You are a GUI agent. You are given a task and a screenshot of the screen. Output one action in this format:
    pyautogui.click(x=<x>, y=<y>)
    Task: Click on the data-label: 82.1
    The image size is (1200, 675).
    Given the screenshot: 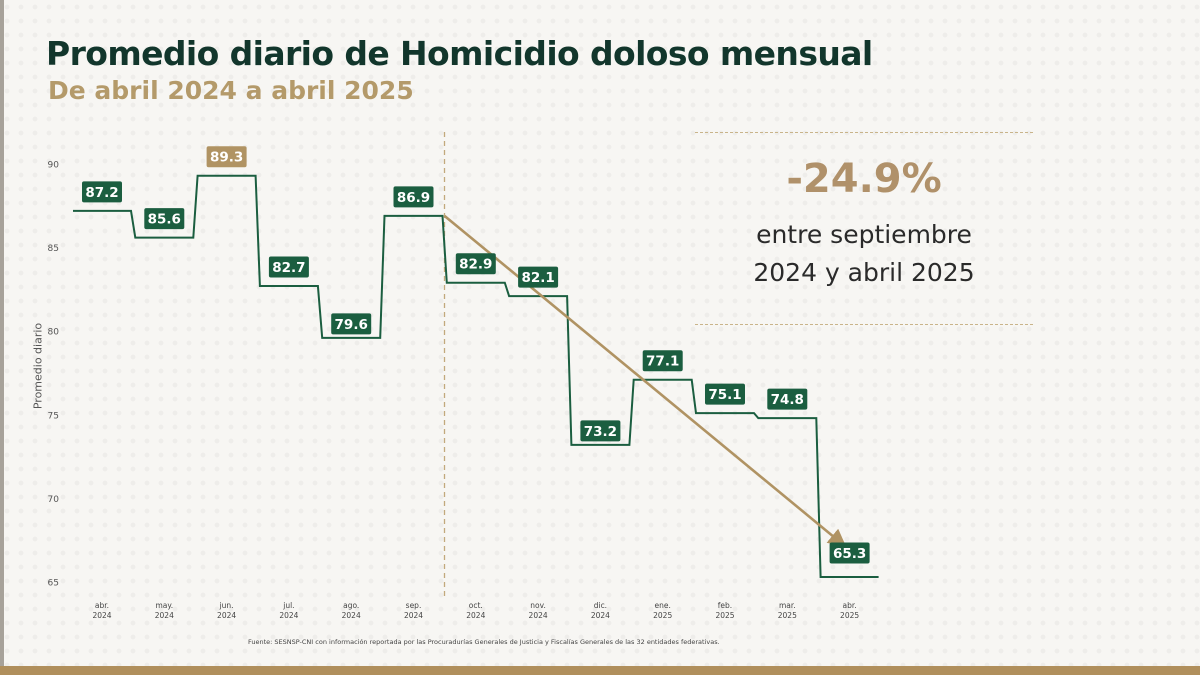 What is the action you would take?
    pyautogui.click(x=537, y=278)
    